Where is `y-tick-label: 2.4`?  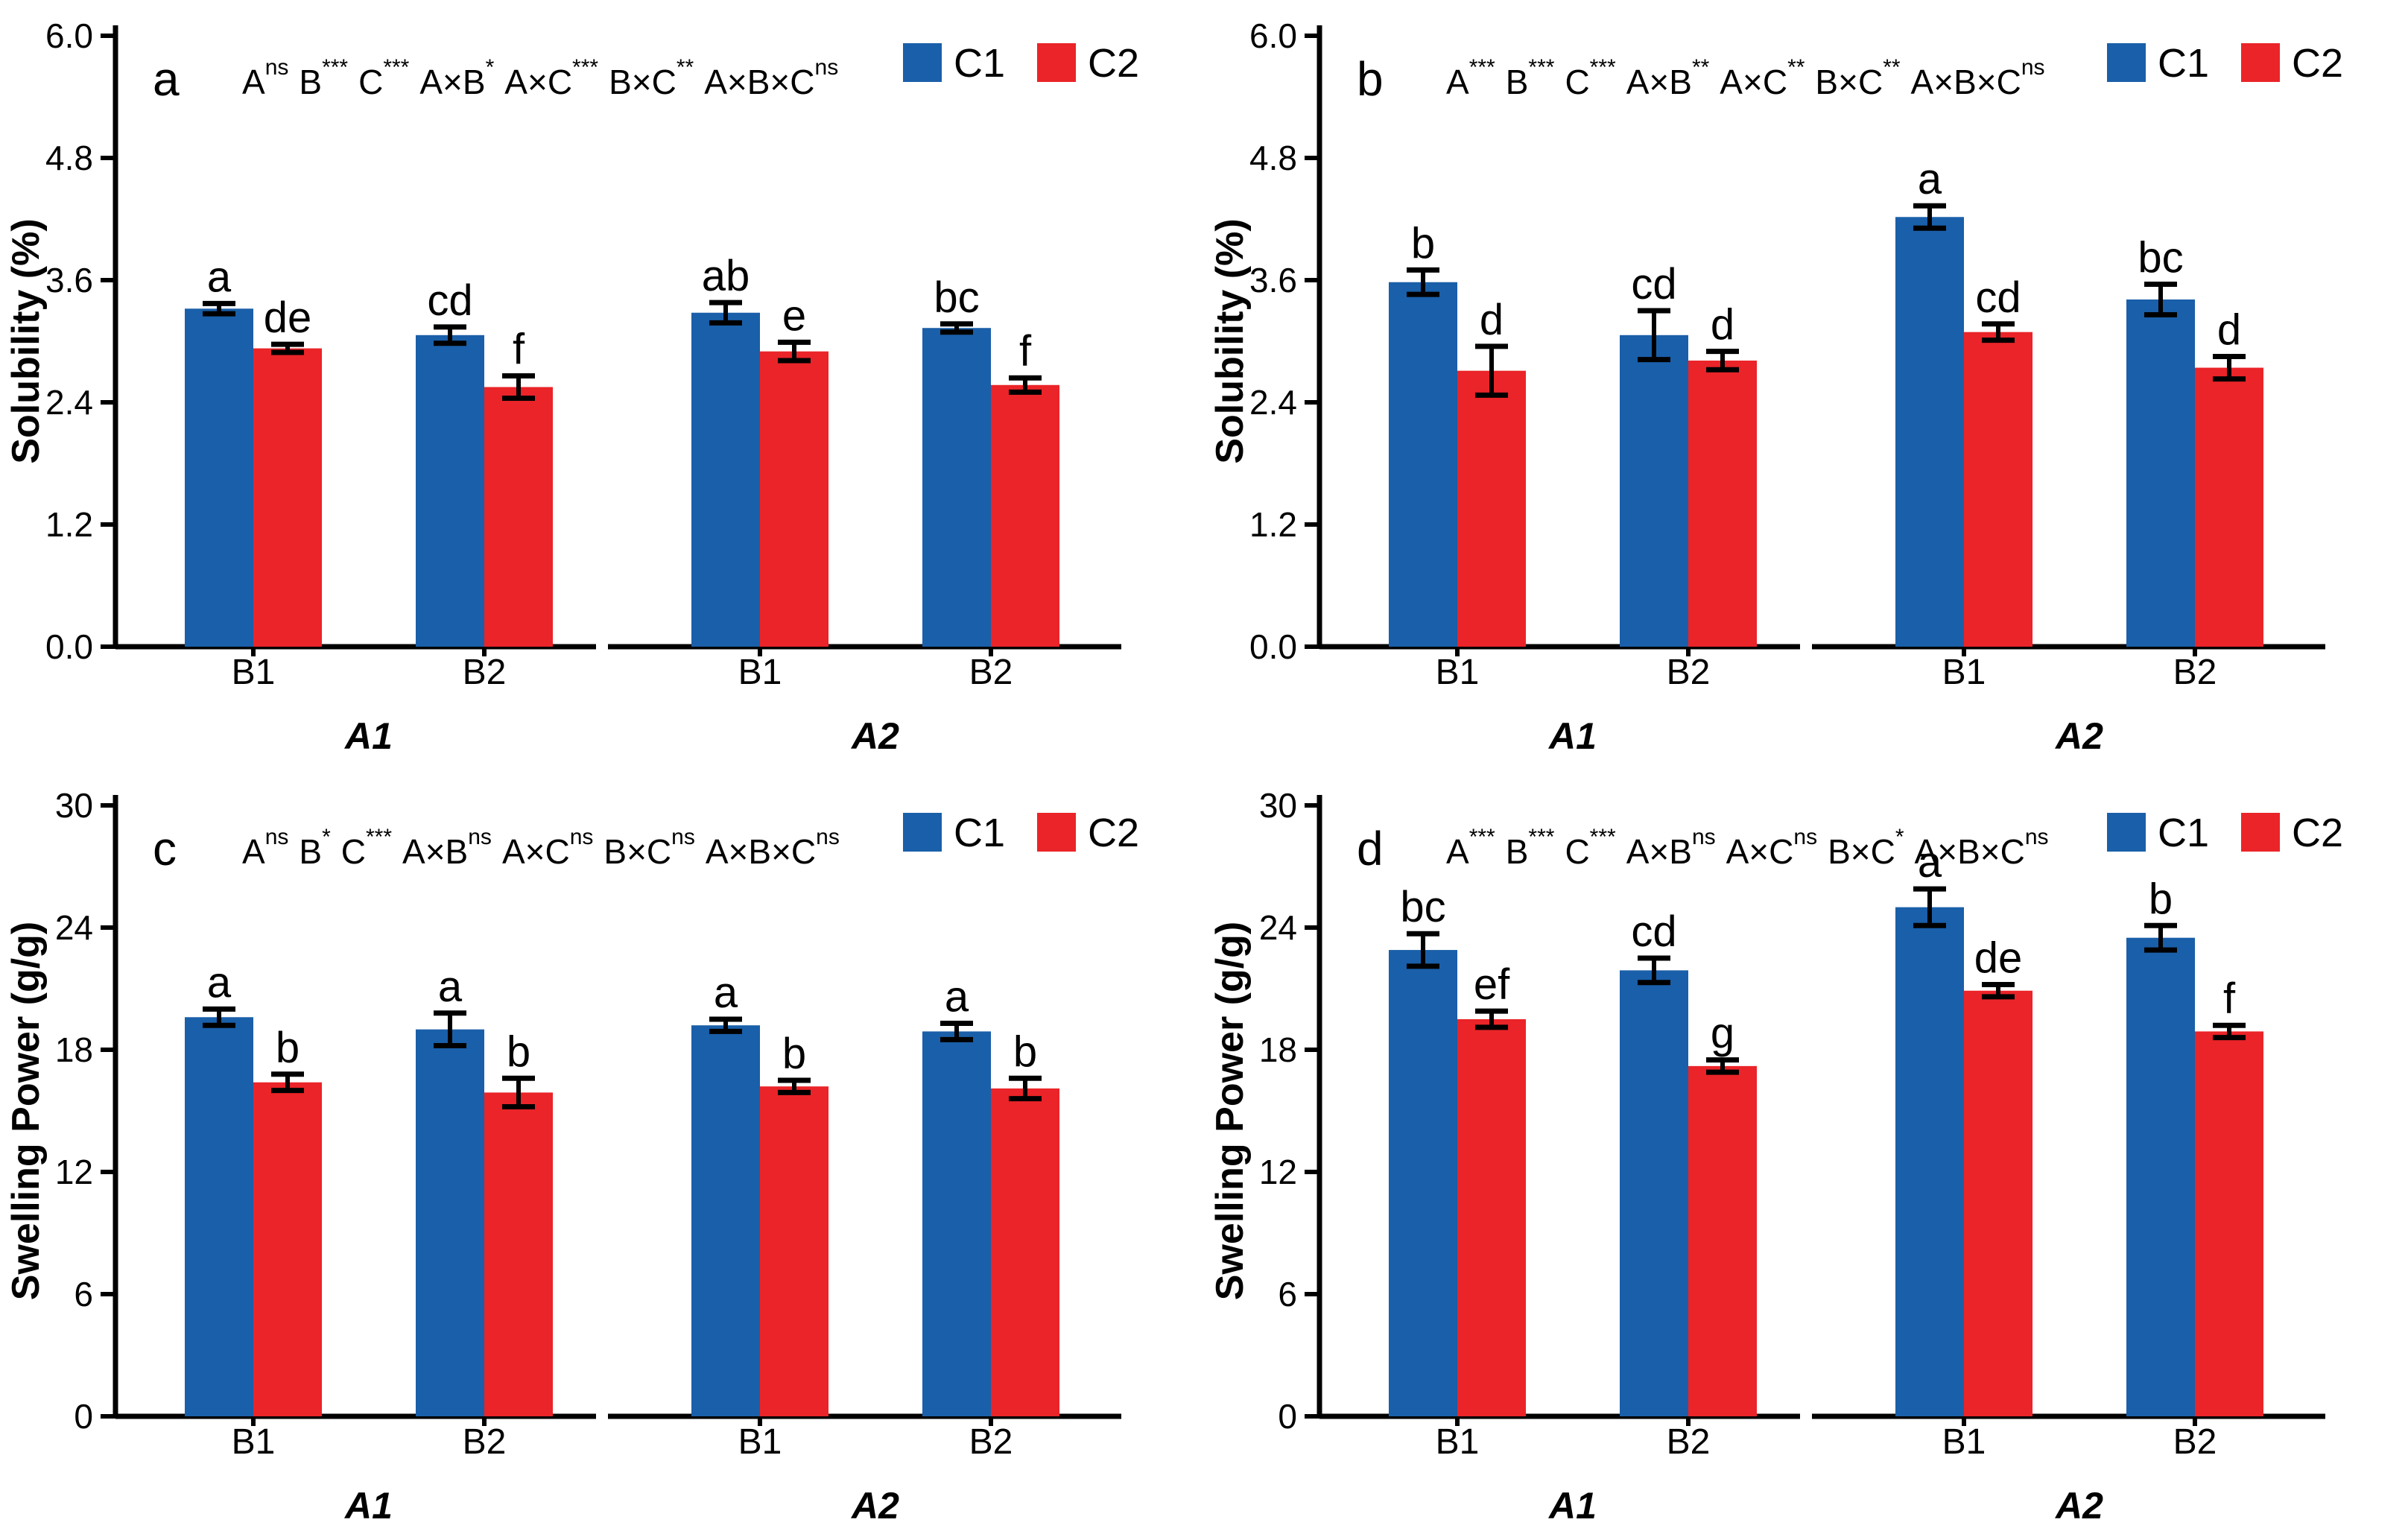
y-tick-label: 2.4 is located at coordinates (69, 402).